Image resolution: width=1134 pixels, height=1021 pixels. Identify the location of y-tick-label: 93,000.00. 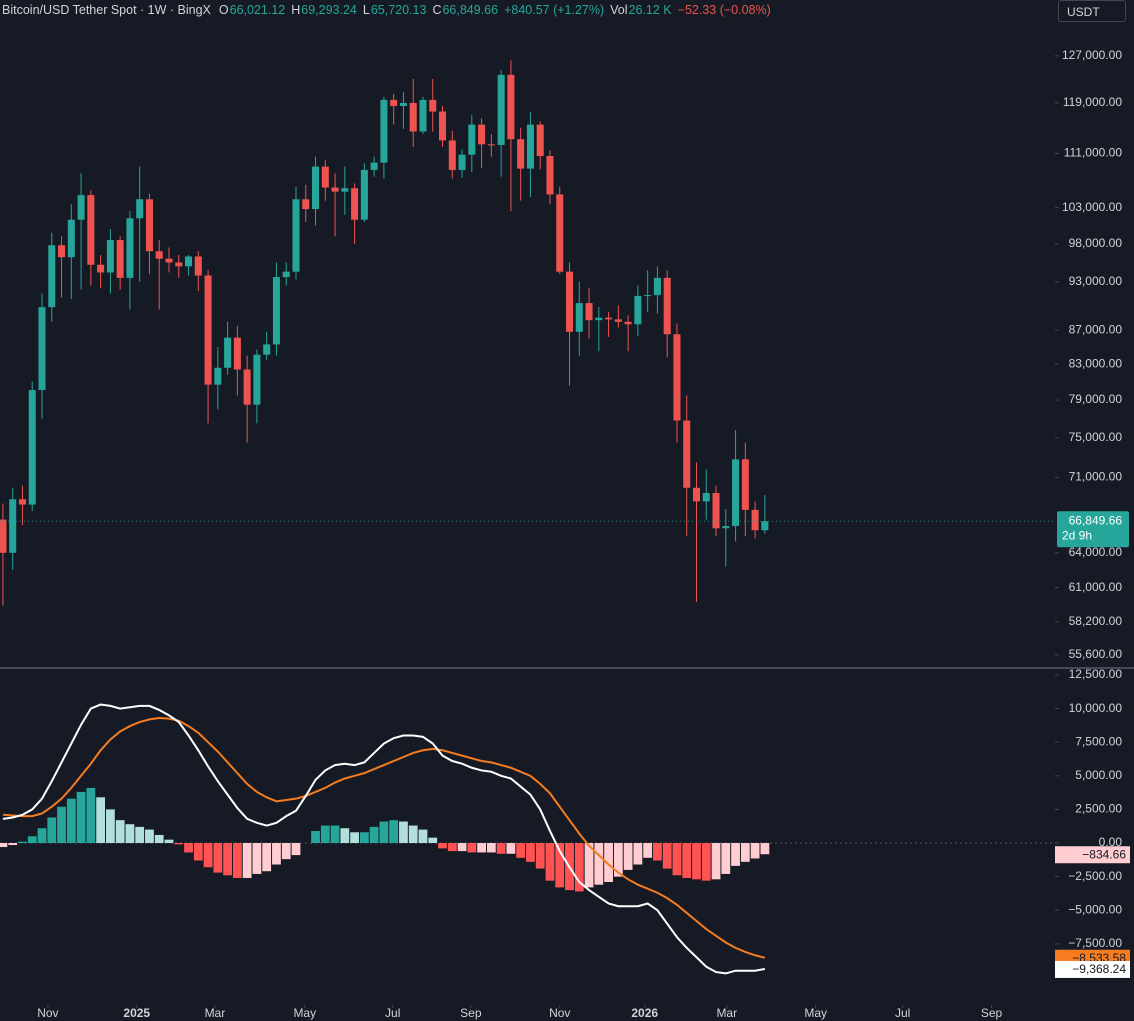
(1096, 281).